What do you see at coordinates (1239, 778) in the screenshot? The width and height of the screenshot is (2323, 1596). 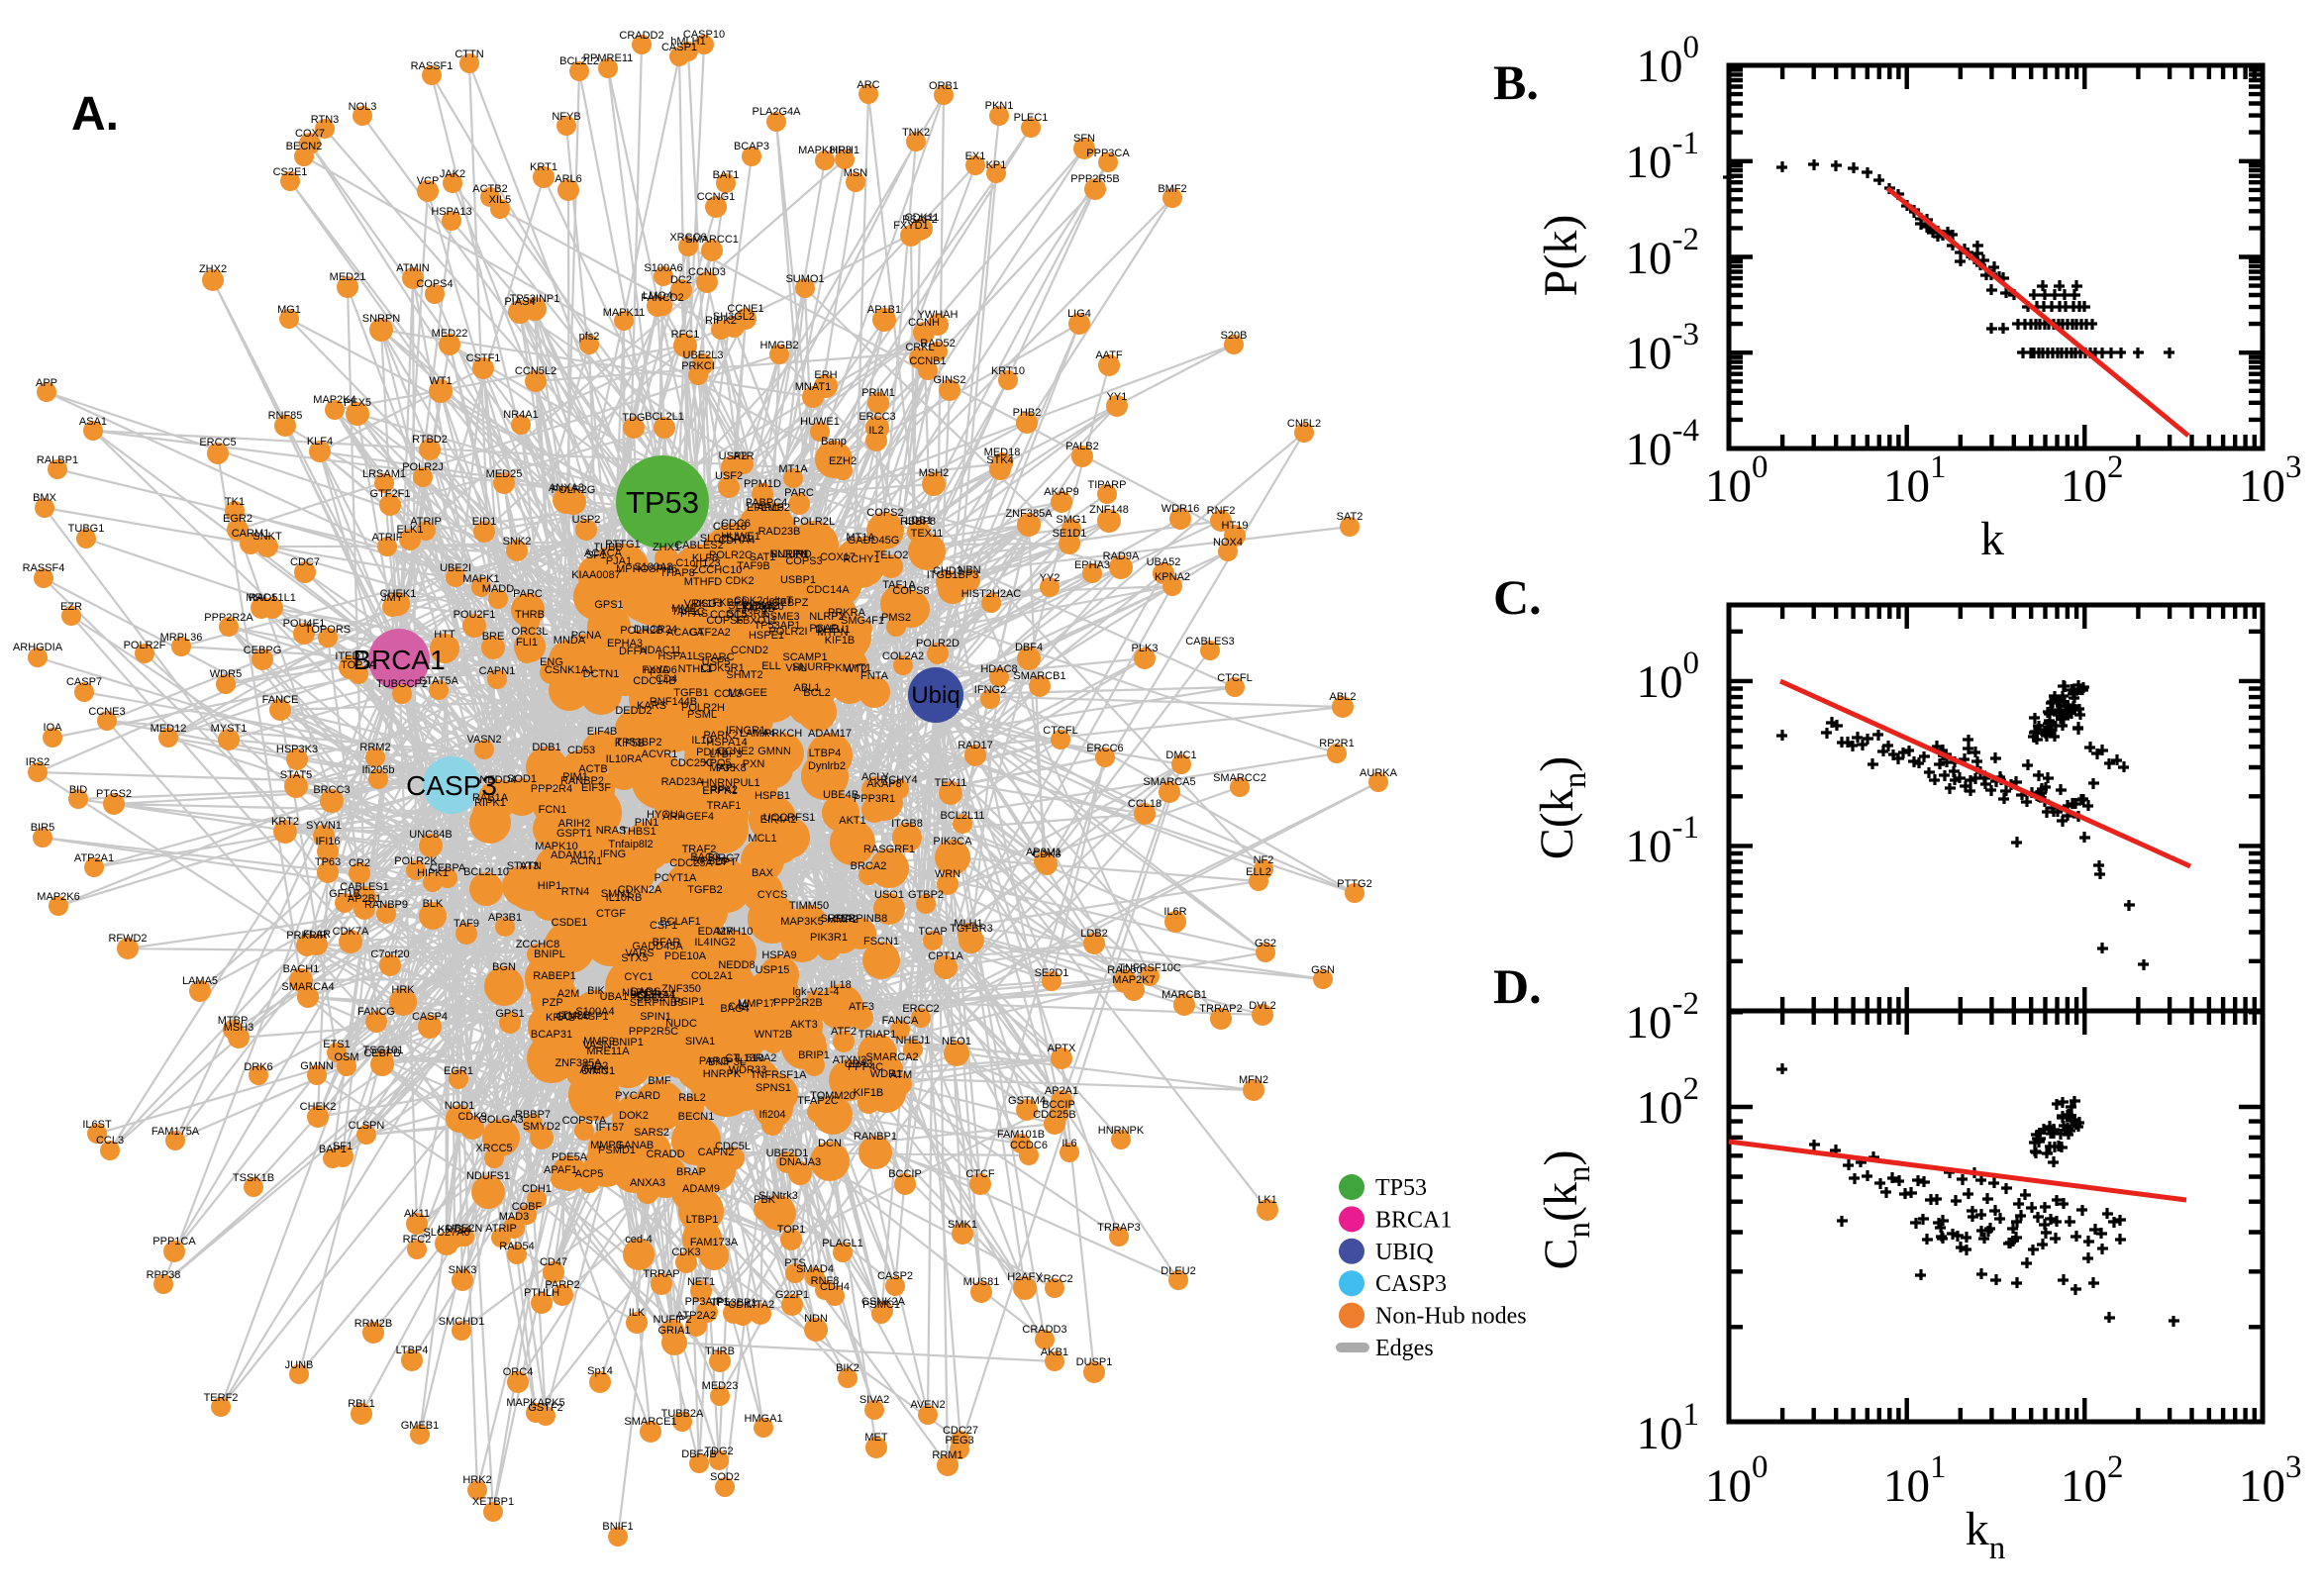 I see `svg-text: SMARCC2` at bounding box center [1239, 778].